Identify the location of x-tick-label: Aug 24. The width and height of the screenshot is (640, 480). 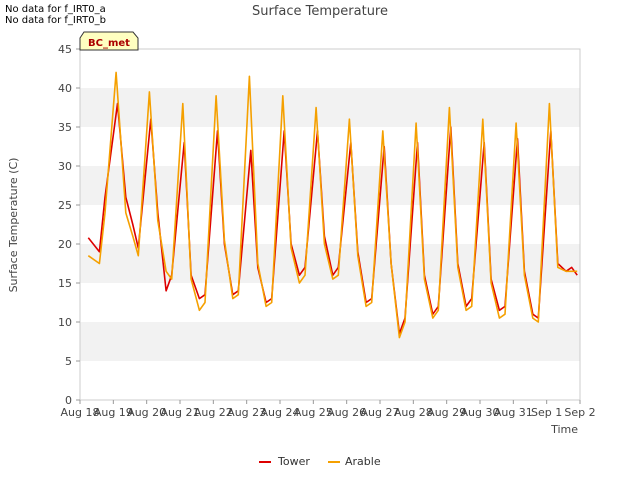
(280, 412).